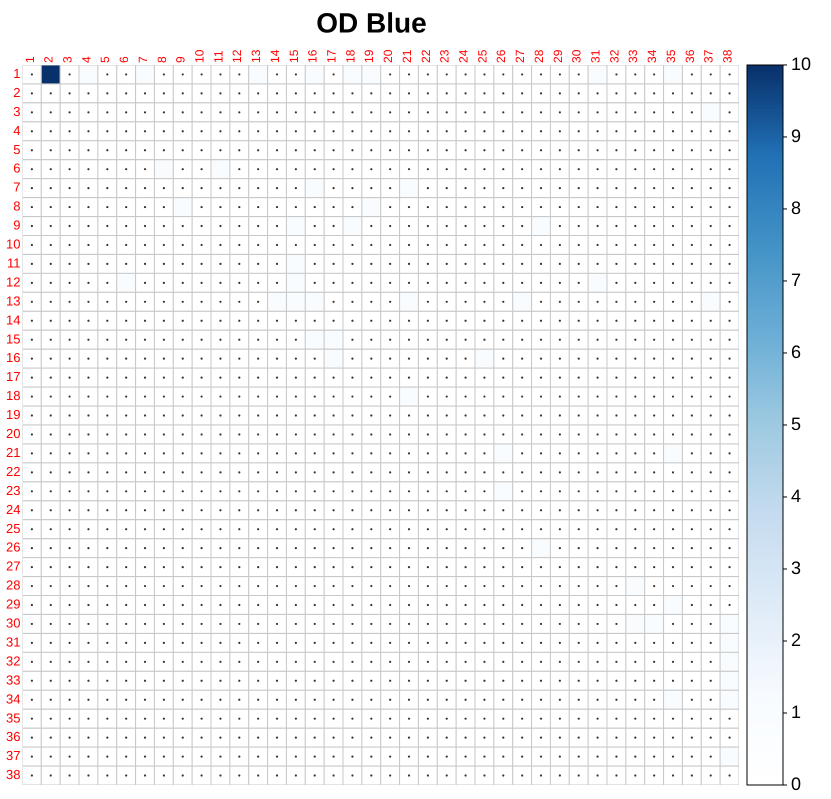  What do you see at coordinates (13, 736) in the screenshot?
I see `y-tick-label: 36` at bounding box center [13, 736].